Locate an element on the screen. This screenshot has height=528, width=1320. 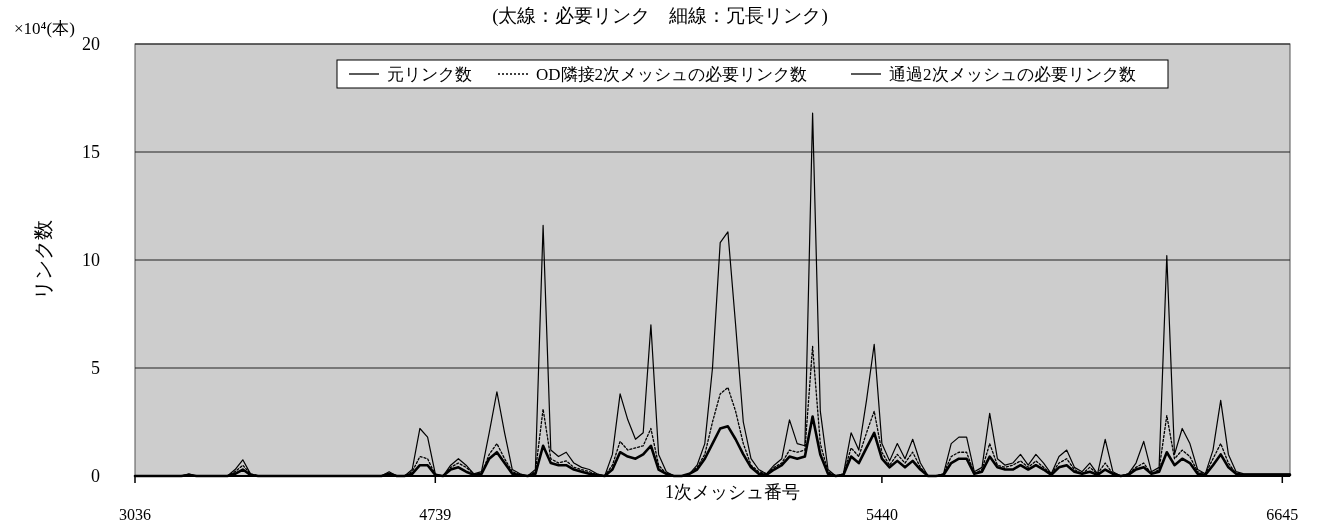
chart-title: (太線：必要リンク 細線：冗長リンク) is located at coordinates (660, 16).